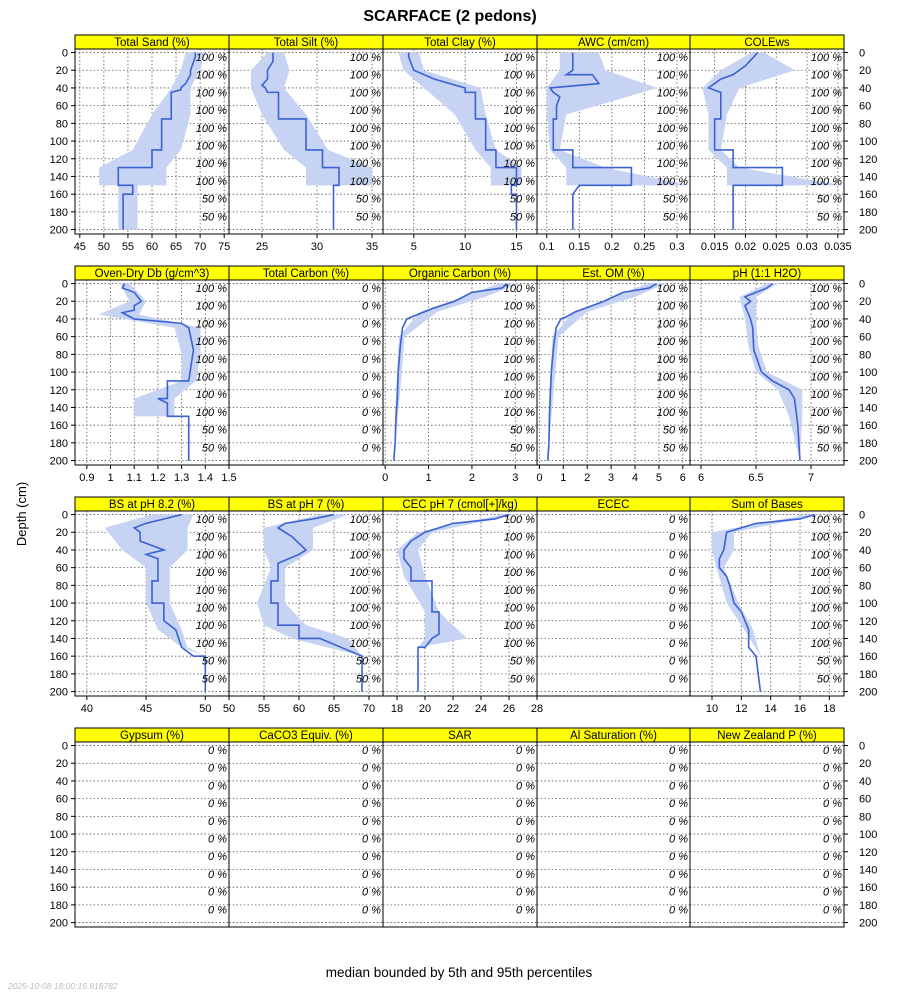 Image resolution: width=900 pixels, height=1005 pixels. Describe the element at coordinates (425, 709) in the screenshot. I see `x-tick-label: 20` at that location.